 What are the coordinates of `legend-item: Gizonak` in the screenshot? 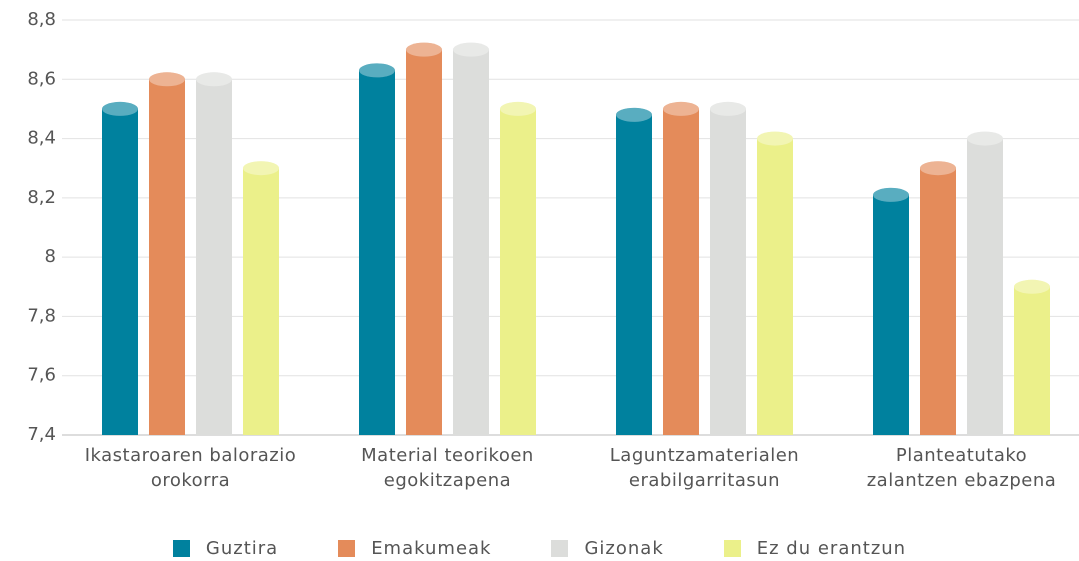 It's located at (607, 548).